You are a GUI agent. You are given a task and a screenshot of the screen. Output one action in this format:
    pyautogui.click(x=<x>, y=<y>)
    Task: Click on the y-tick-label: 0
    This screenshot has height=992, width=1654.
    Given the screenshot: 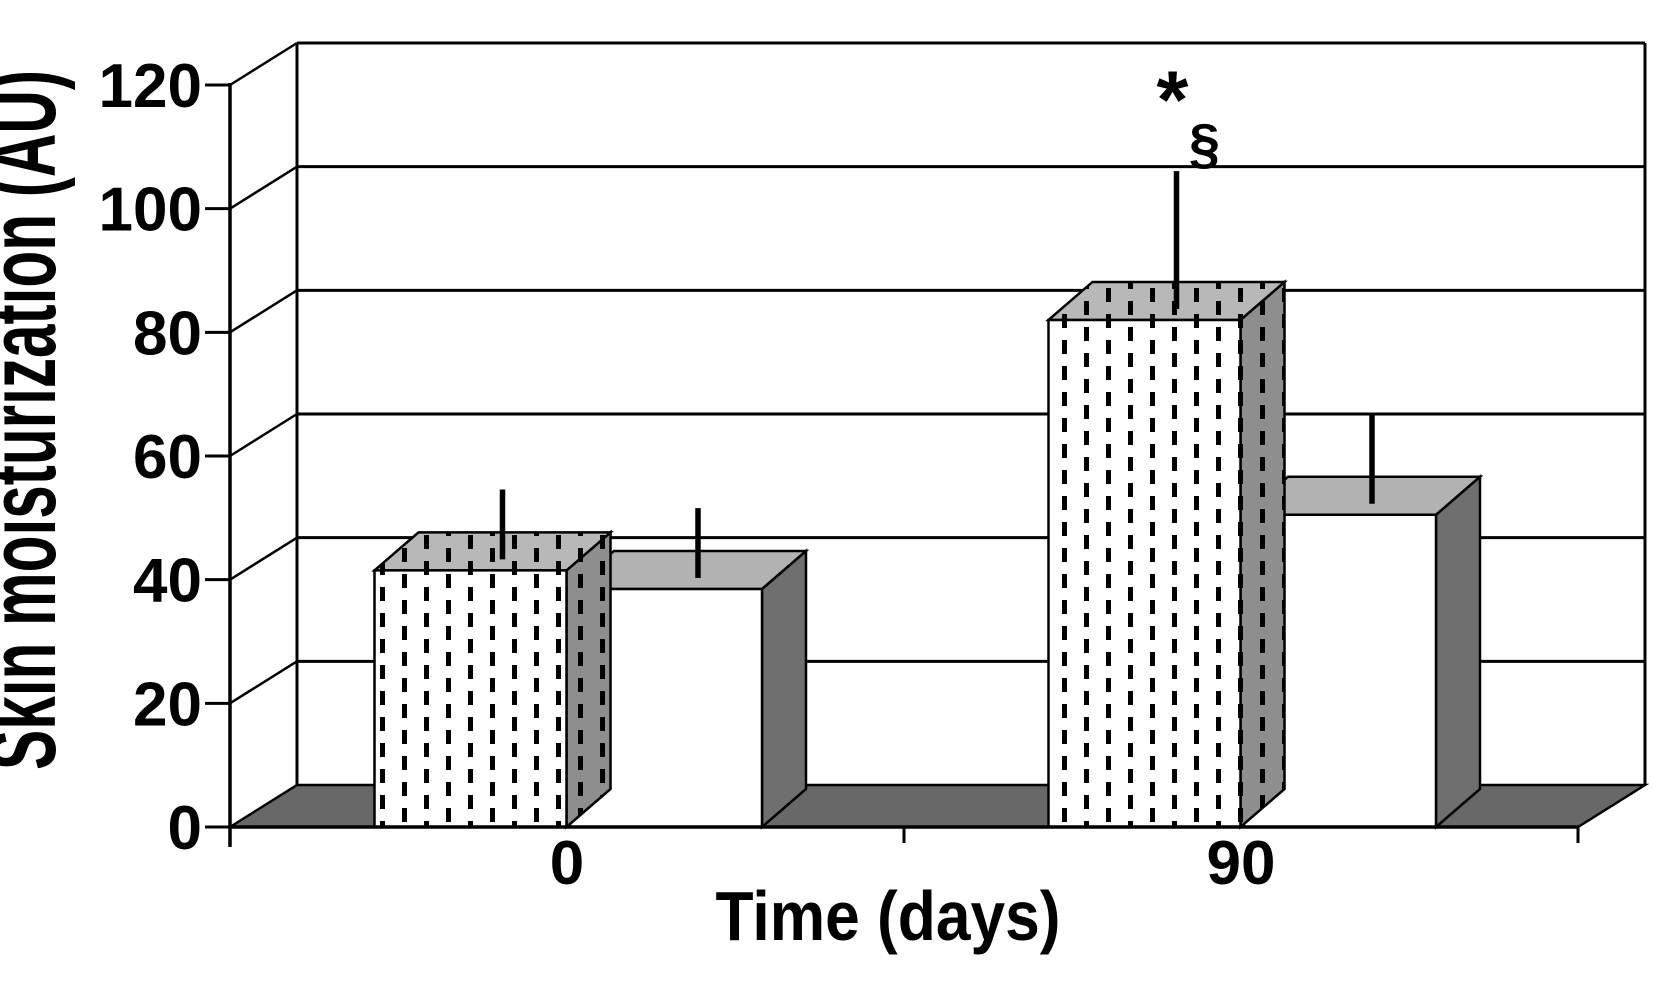 What is the action you would take?
    pyautogui.click(x=185, y=828)
    